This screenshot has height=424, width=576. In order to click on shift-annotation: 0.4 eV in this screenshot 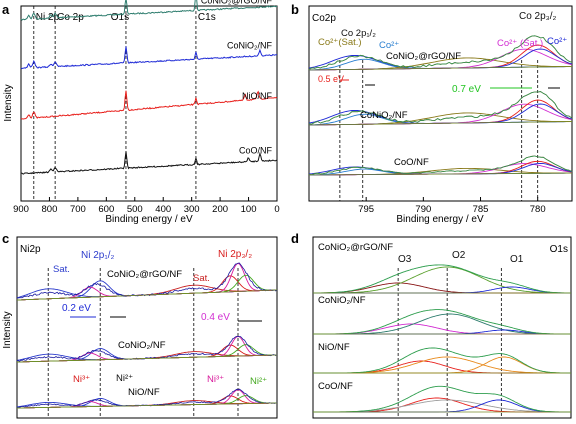, I will do `click(215, 317)`.